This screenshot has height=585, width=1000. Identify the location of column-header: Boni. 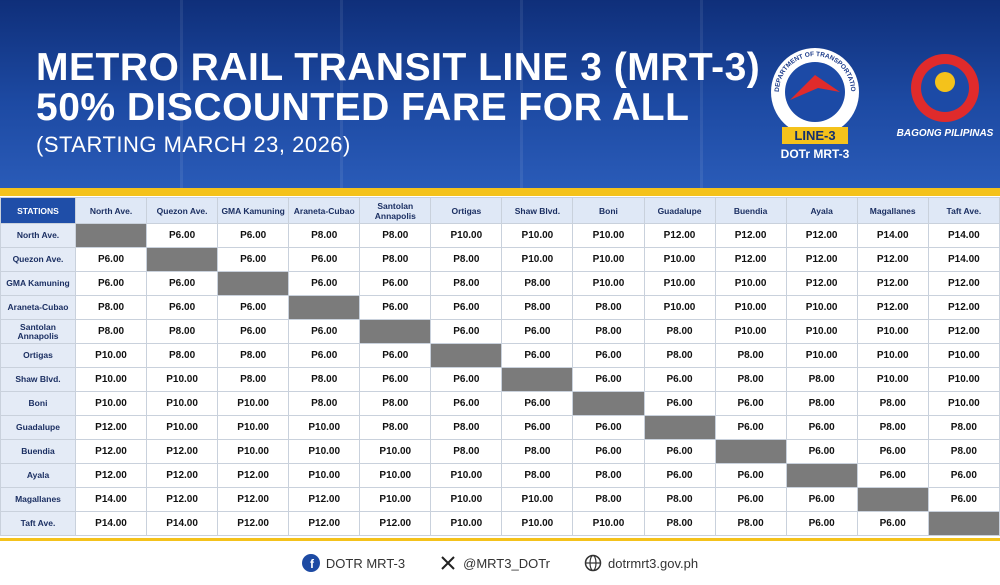
(608, 210).